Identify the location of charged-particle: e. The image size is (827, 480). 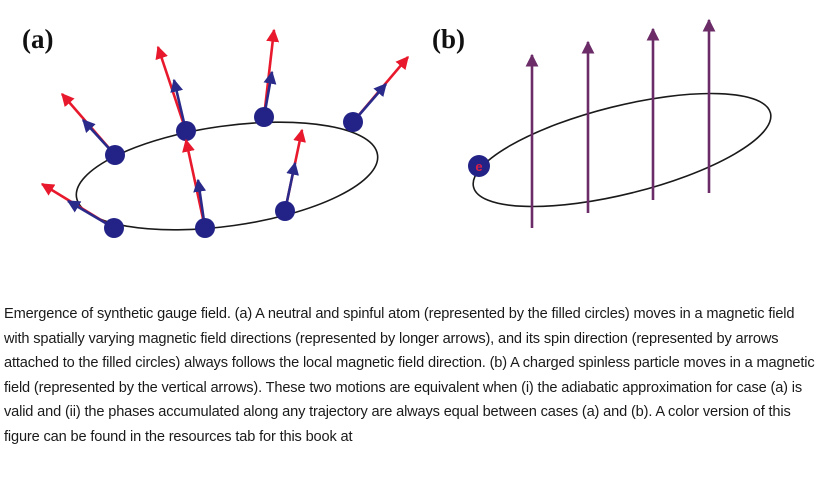
(479, 166).